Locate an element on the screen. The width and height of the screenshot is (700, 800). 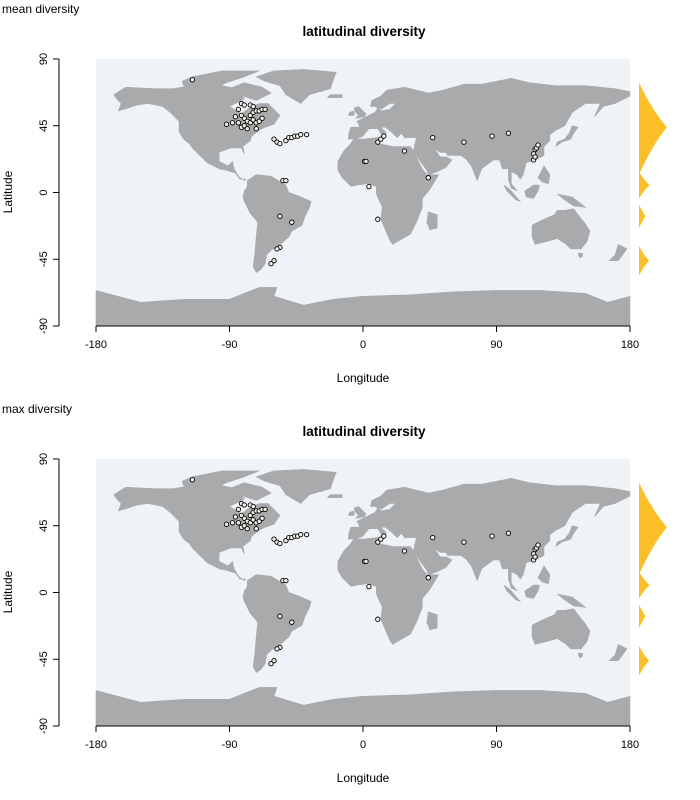
x-tick-label: 0 is located at coordinates (363, 345).